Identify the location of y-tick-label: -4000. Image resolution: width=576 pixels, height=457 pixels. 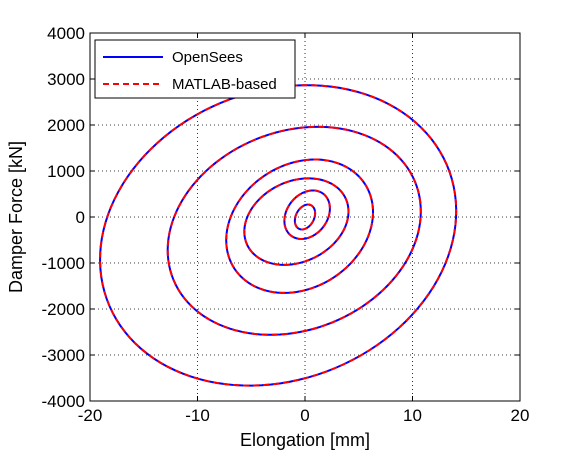
(63, 401).